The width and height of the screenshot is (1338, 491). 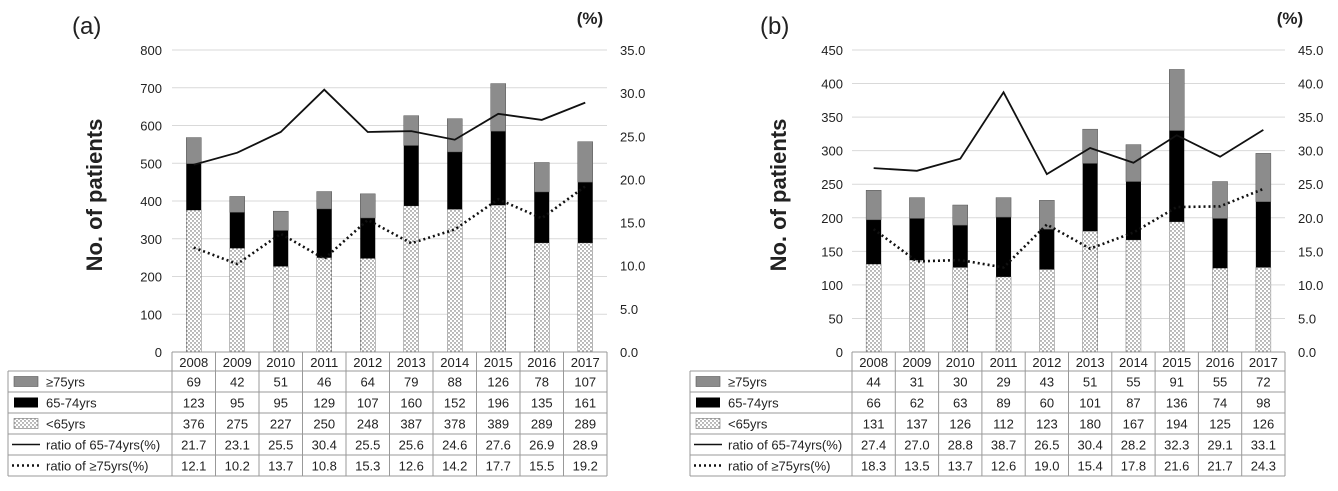 I want to click on y-tick-label: 700, so click(x=151, y=88).